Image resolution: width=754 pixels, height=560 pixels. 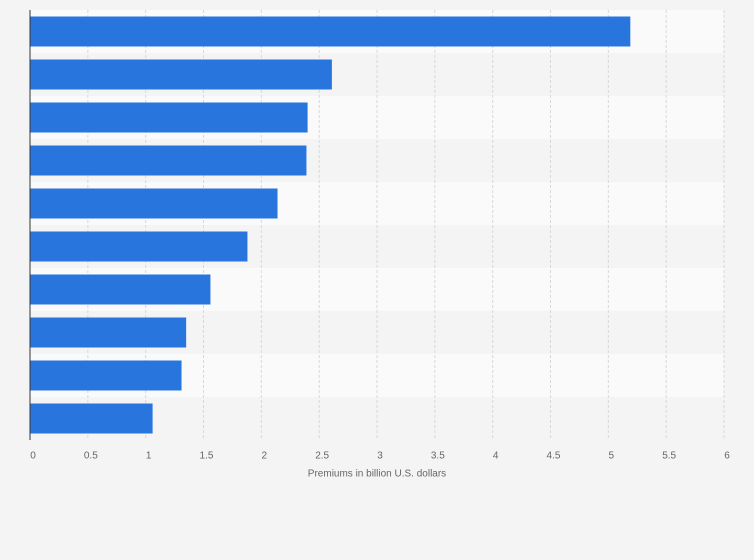 What do you see at coordinates (438, 456) in the screenshot?
I see `x-tick-label: 3.5` at bounding box center [438, 456].